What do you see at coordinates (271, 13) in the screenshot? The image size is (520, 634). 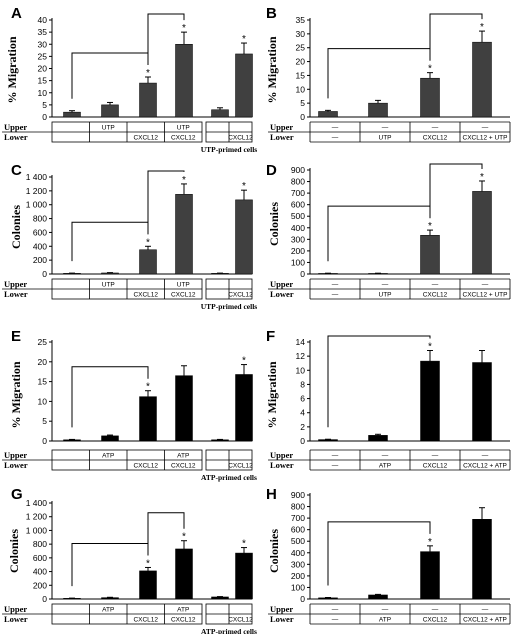 I see `panel-letter: B` at bounding box center [271, 13].